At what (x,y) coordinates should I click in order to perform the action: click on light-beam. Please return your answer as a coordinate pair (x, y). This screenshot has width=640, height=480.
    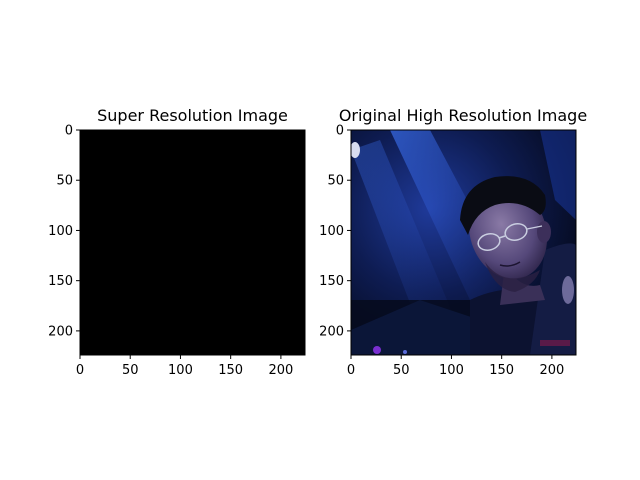
    Looking at the image, I should click on (558, 175).